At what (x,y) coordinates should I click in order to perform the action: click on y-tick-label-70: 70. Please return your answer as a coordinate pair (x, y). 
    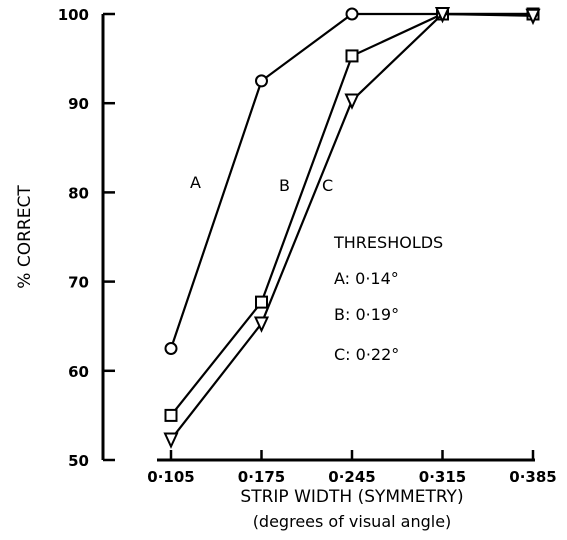
    Looking at the image, I should click on (78, 283).